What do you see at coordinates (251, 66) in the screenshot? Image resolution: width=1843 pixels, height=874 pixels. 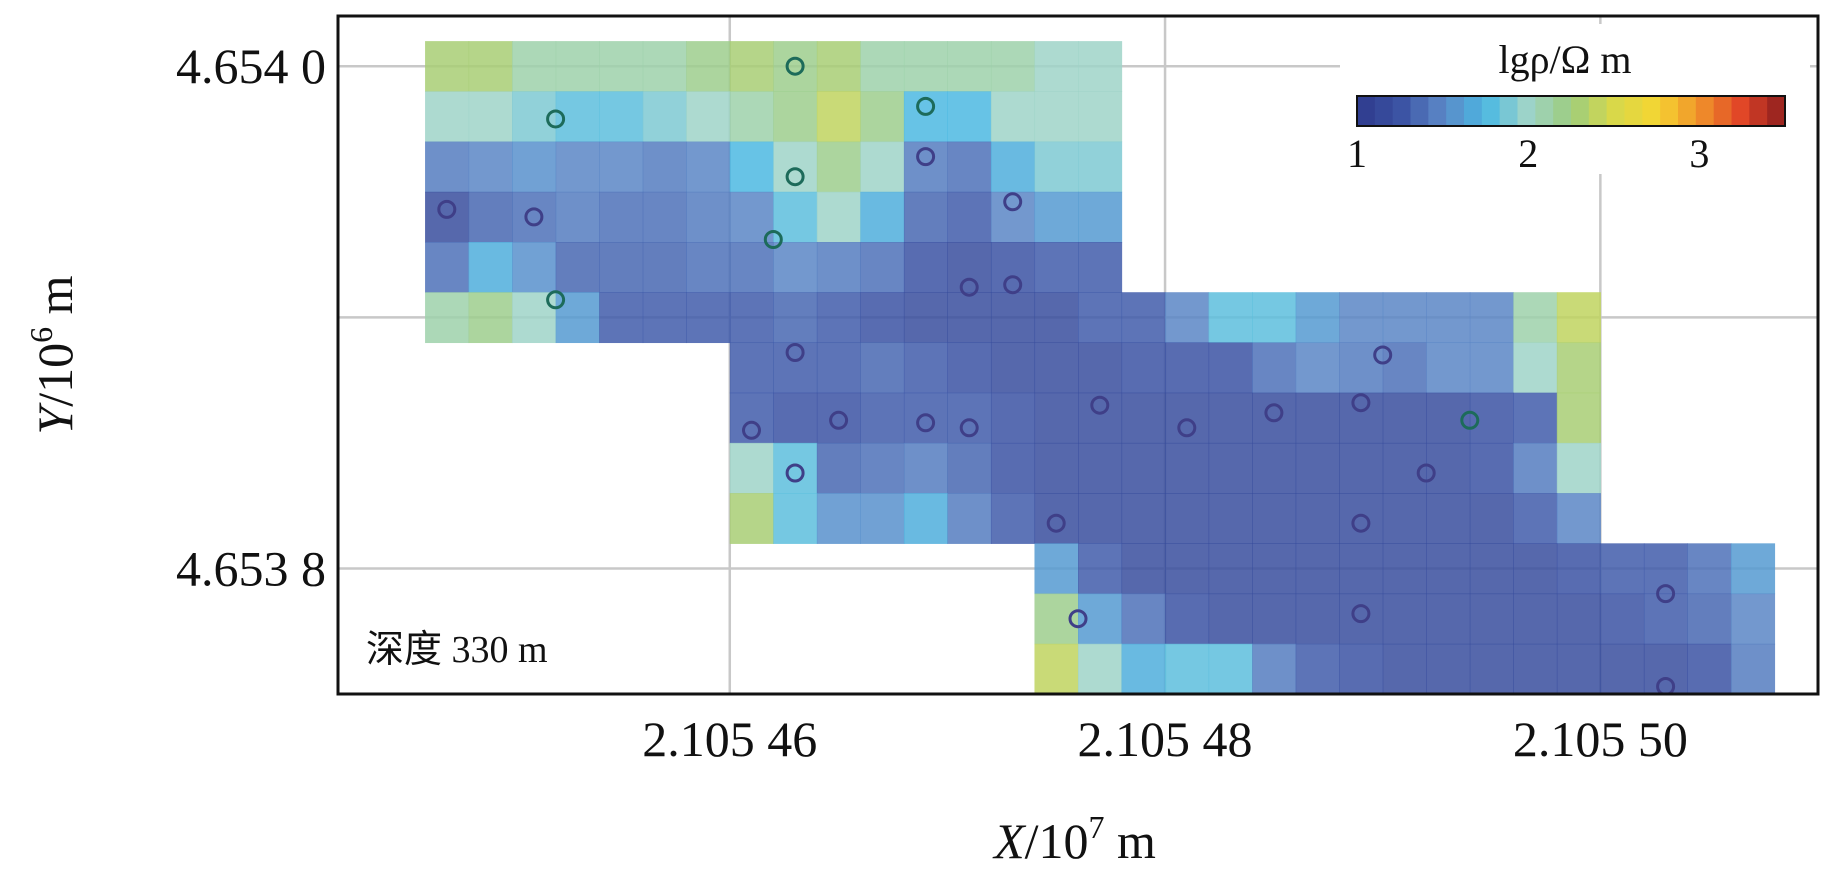 I see `y-tick-label: 4.654 0` at bounding box center [251, 66].